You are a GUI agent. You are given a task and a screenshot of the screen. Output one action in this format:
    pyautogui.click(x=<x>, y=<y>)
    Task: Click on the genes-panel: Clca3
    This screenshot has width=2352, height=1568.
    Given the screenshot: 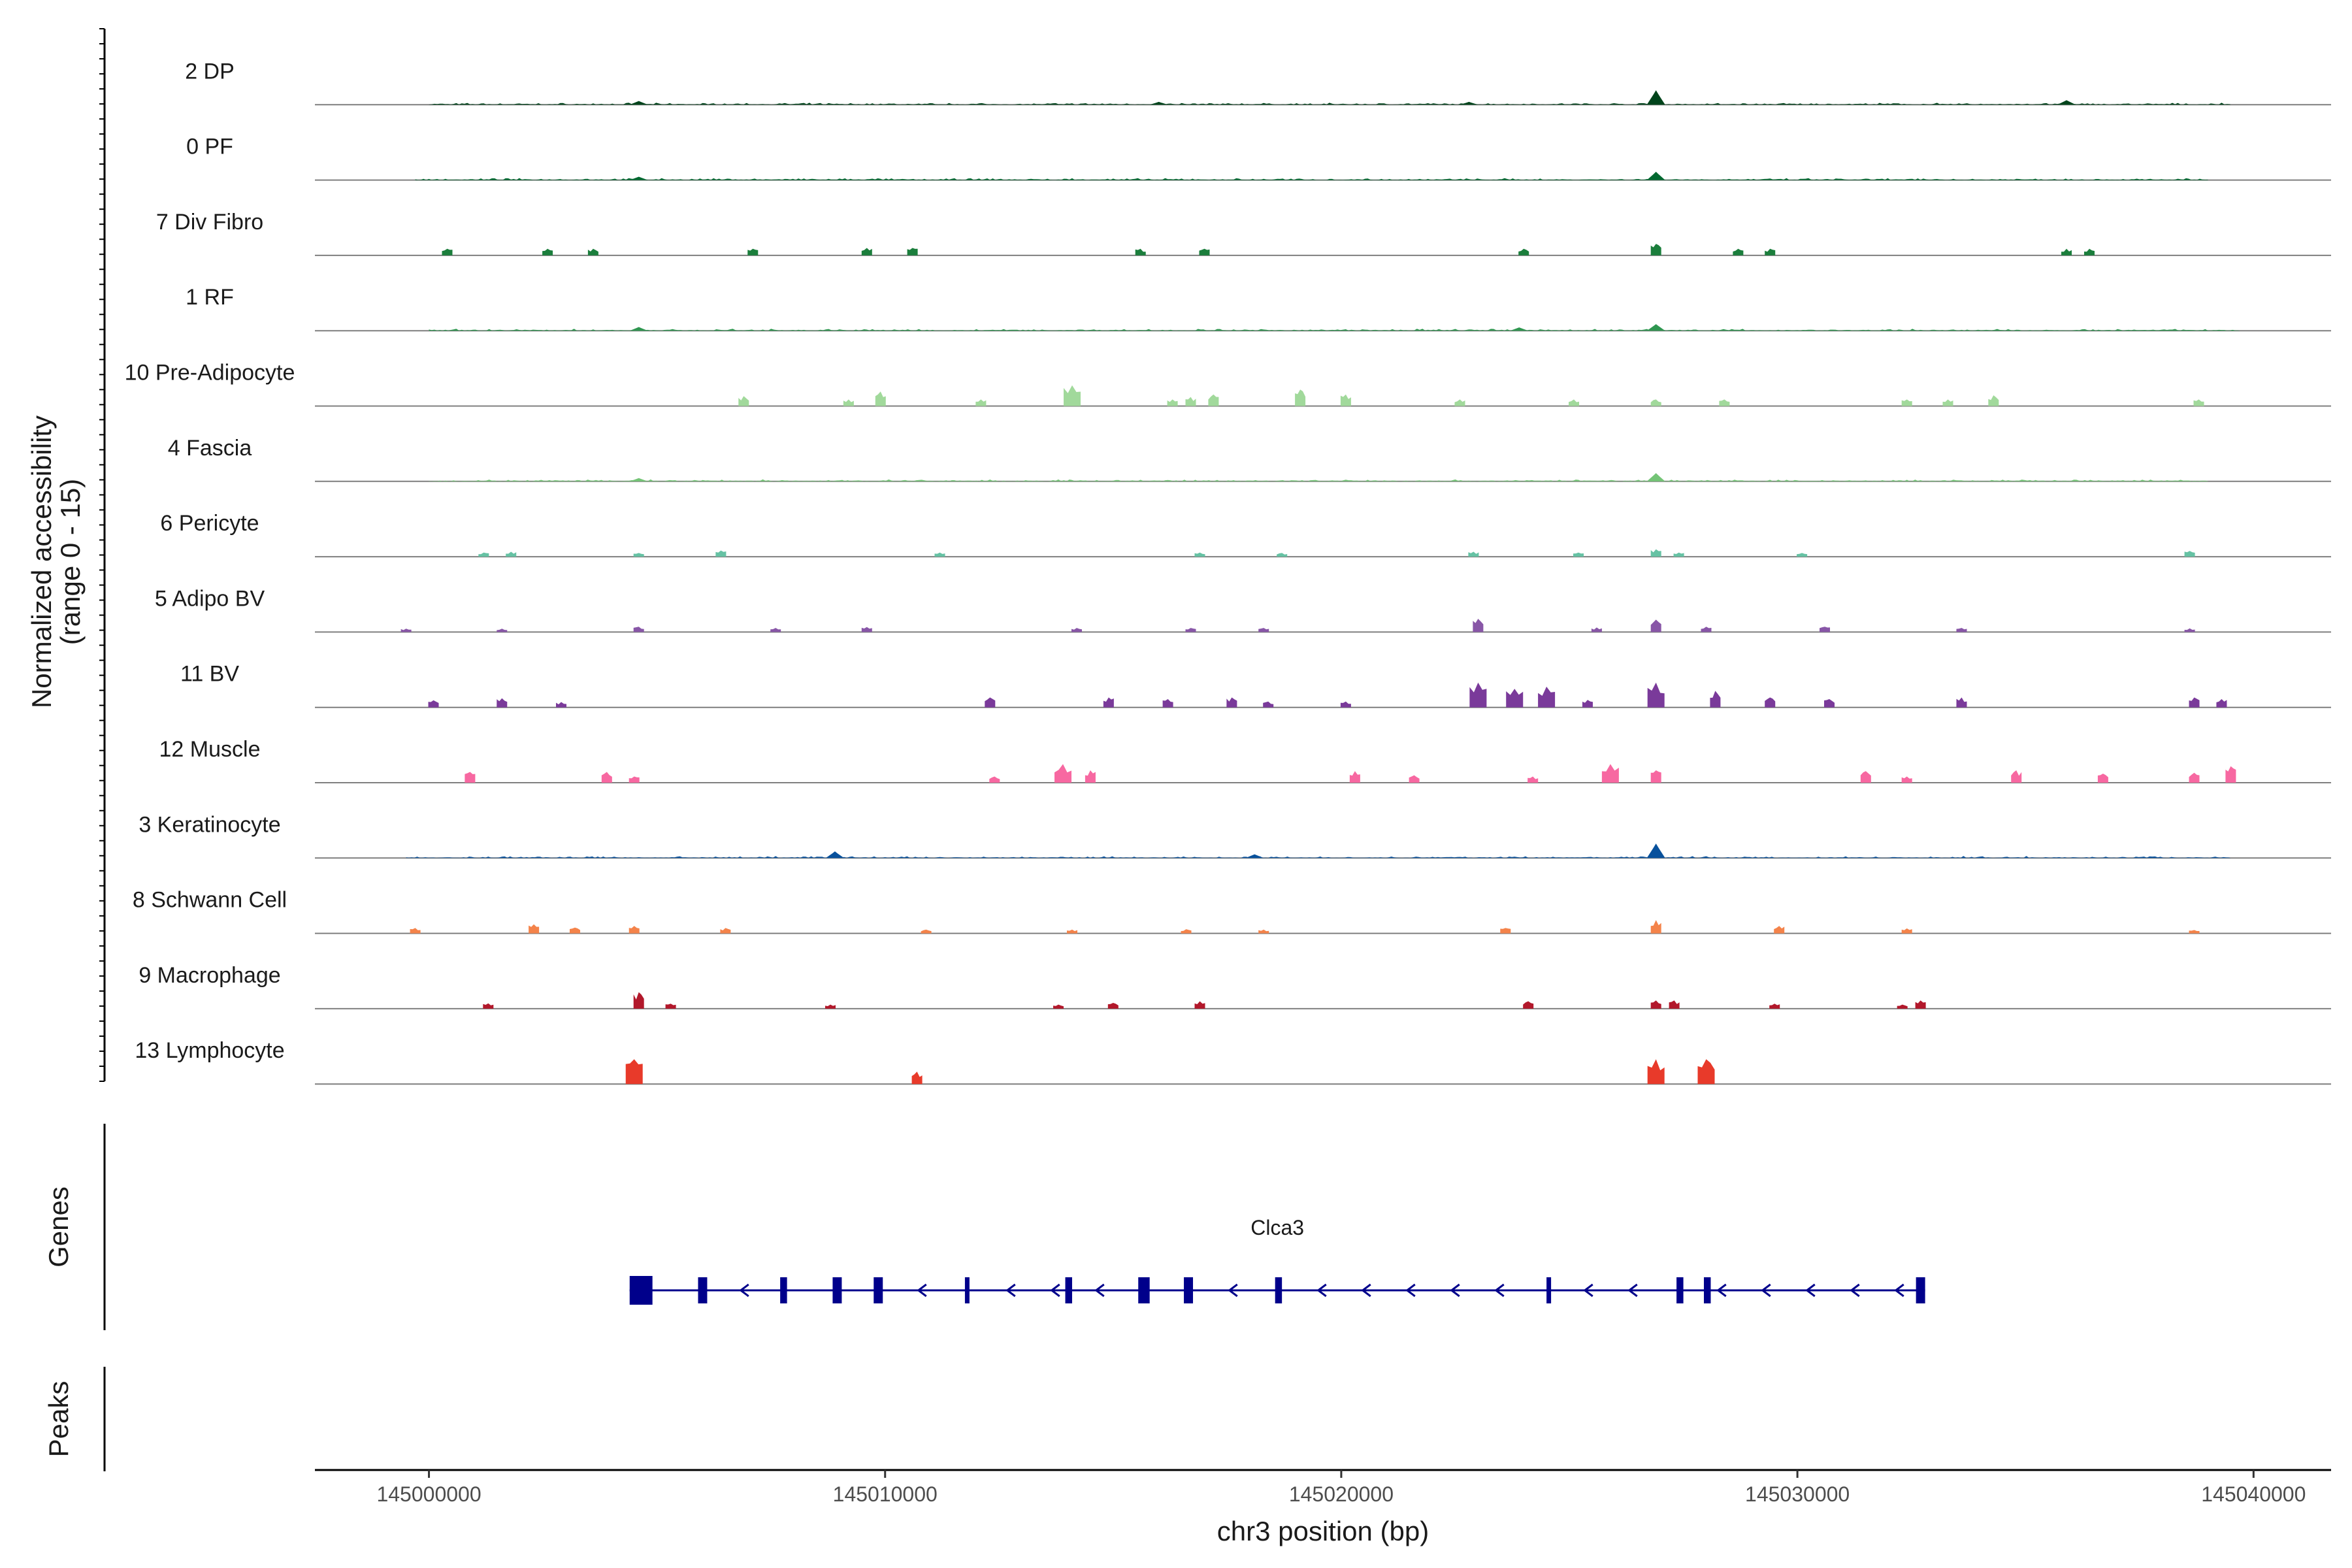 What is the action you would take?
    pyautogui.click(x=1014, y=1227)
    